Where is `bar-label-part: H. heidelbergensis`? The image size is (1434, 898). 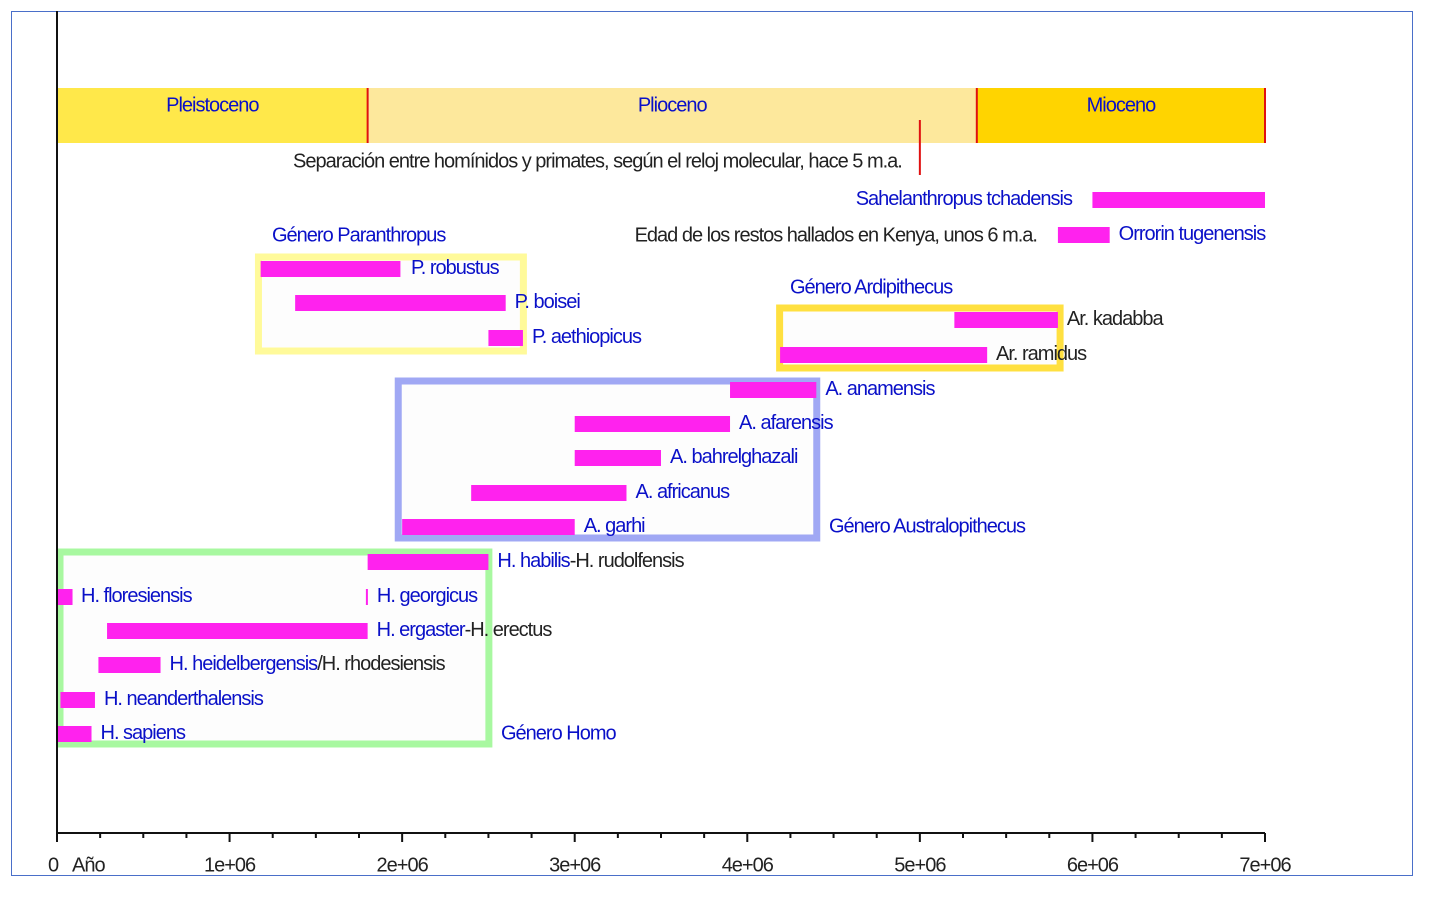
bar-label-part: H. heidelbergensis is located at coordinates (244, 664).